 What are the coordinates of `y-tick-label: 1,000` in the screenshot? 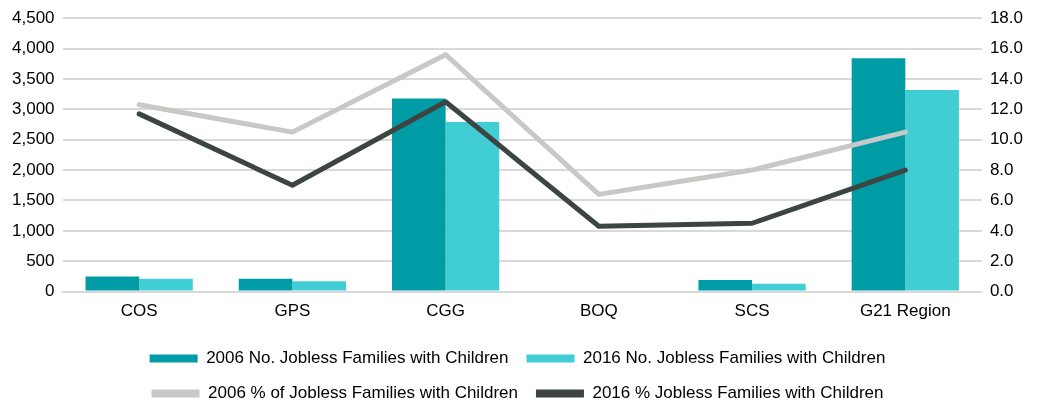 It's located at (33, 230).